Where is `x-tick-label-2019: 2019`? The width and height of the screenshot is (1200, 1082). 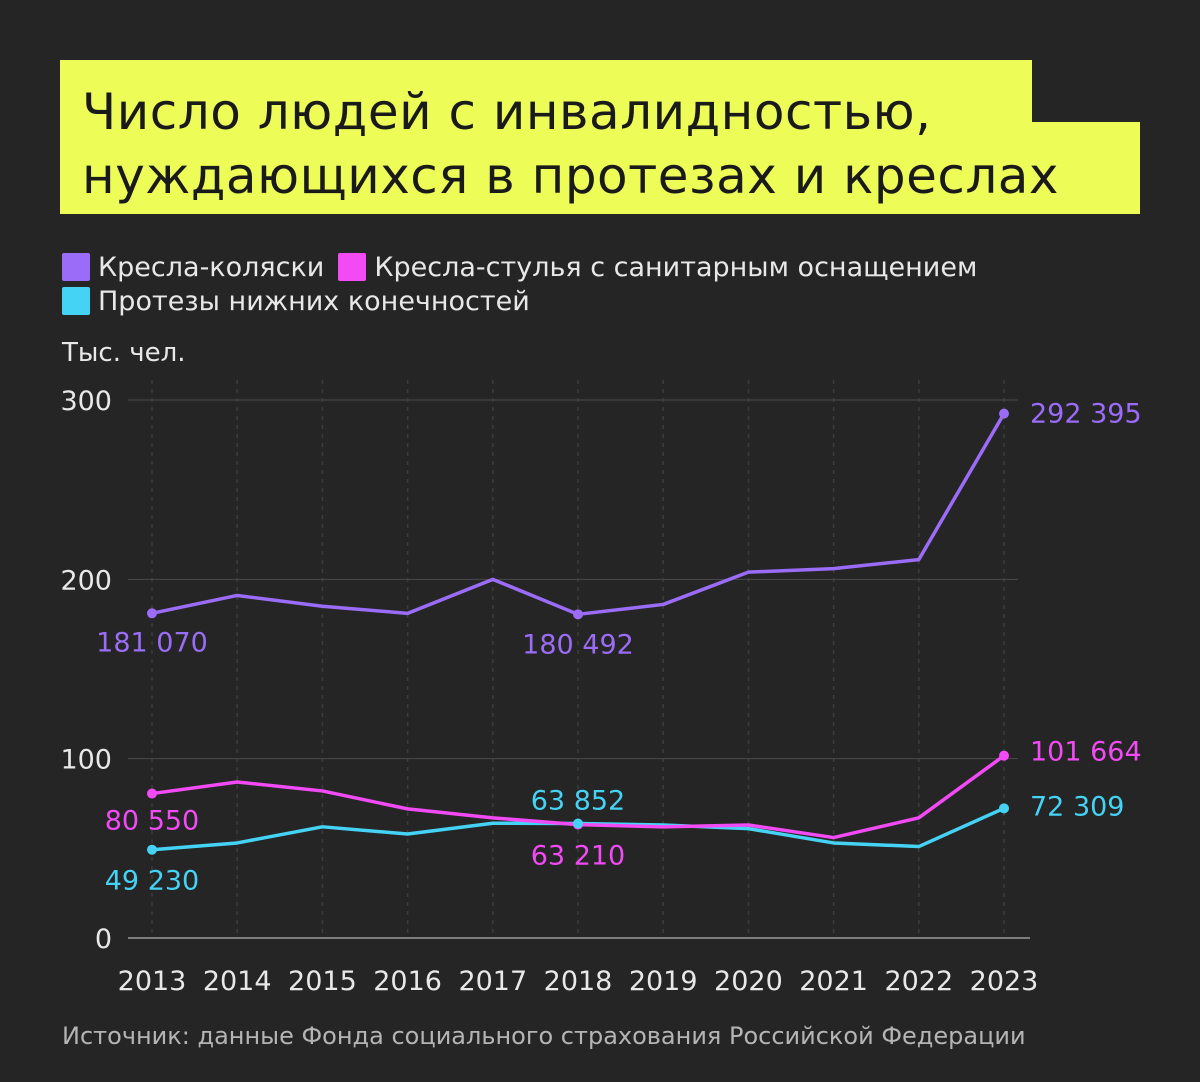 x-tick-label-2019: 2019 is located at coordinates (663, 981).